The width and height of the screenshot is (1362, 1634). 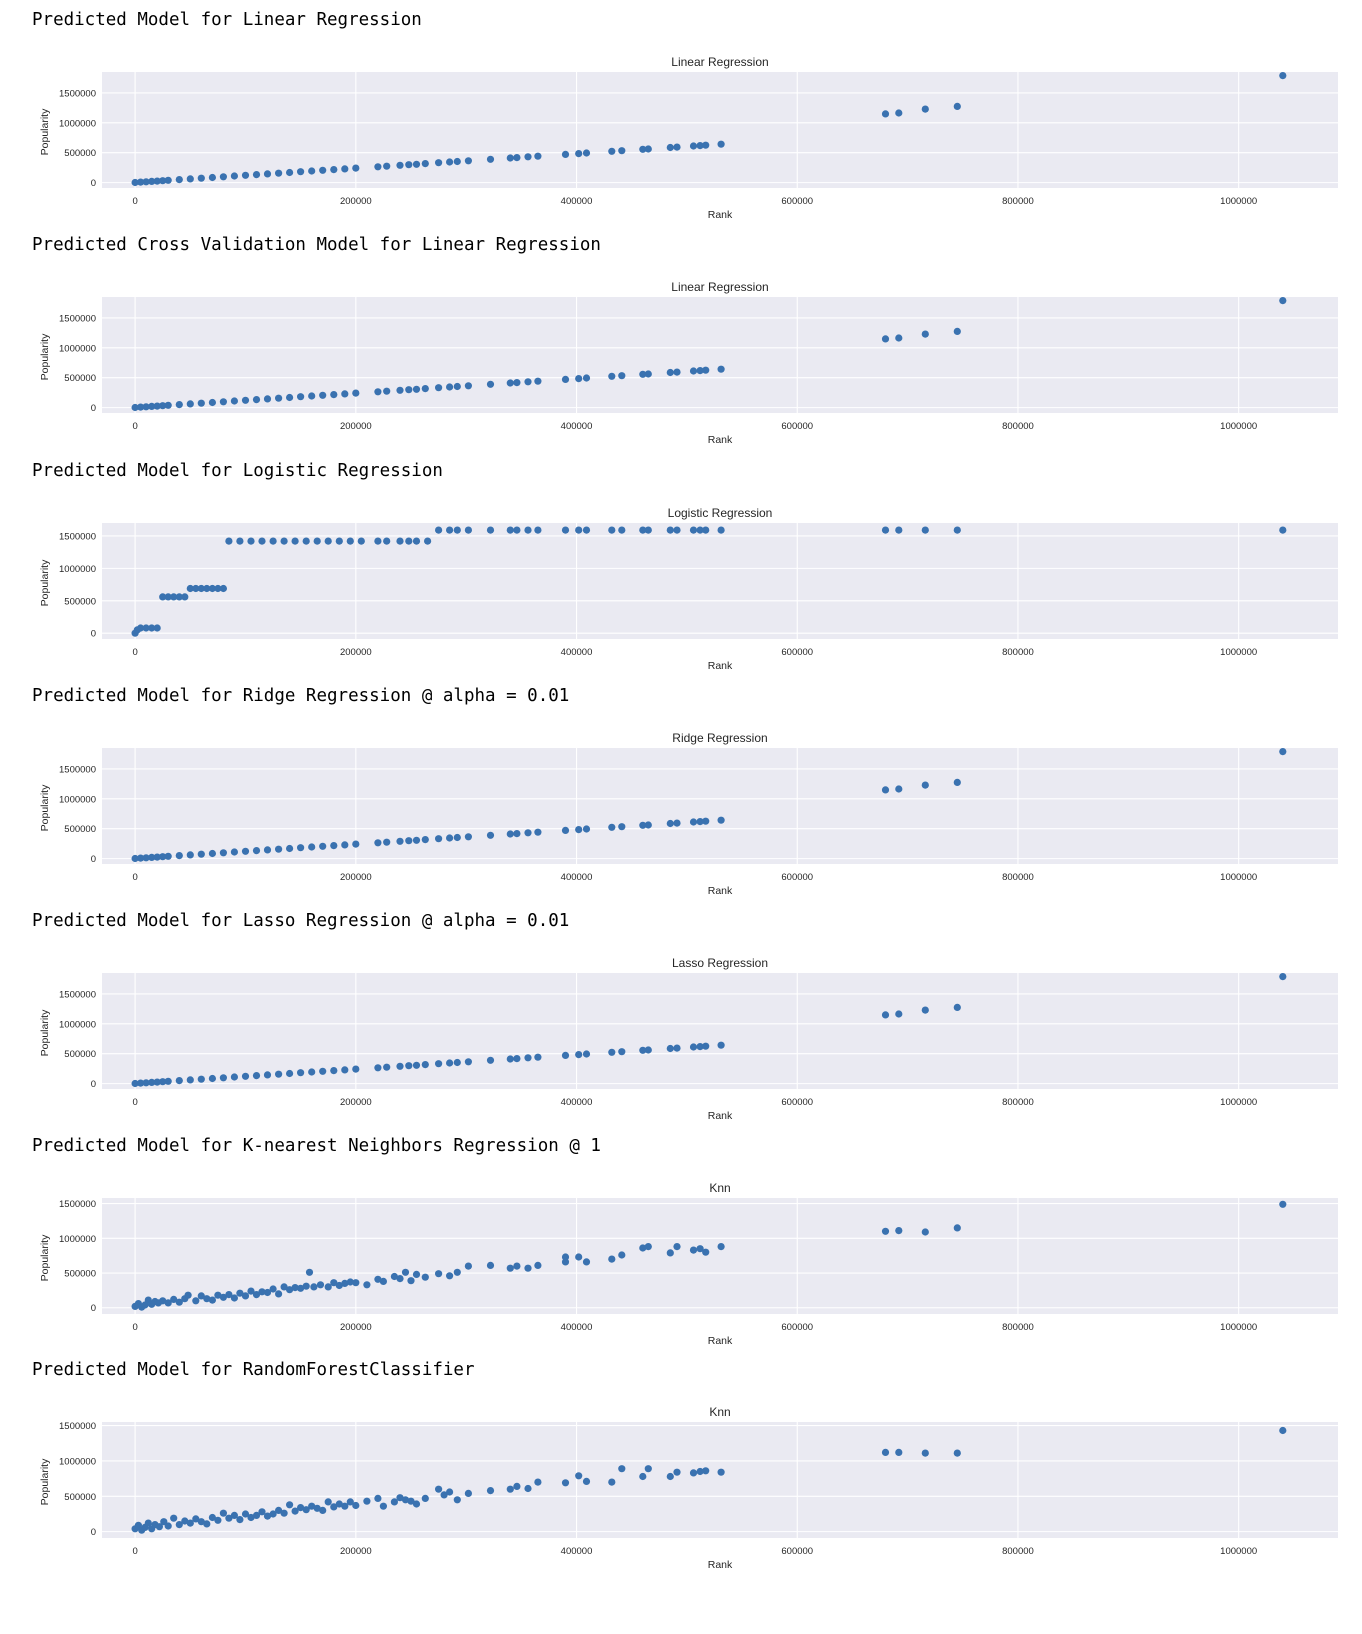 What do you see at coordinates (356, 1102) in the screenshot?
I see `x-tick-label: 200000` at bounding box center [356, 1102].